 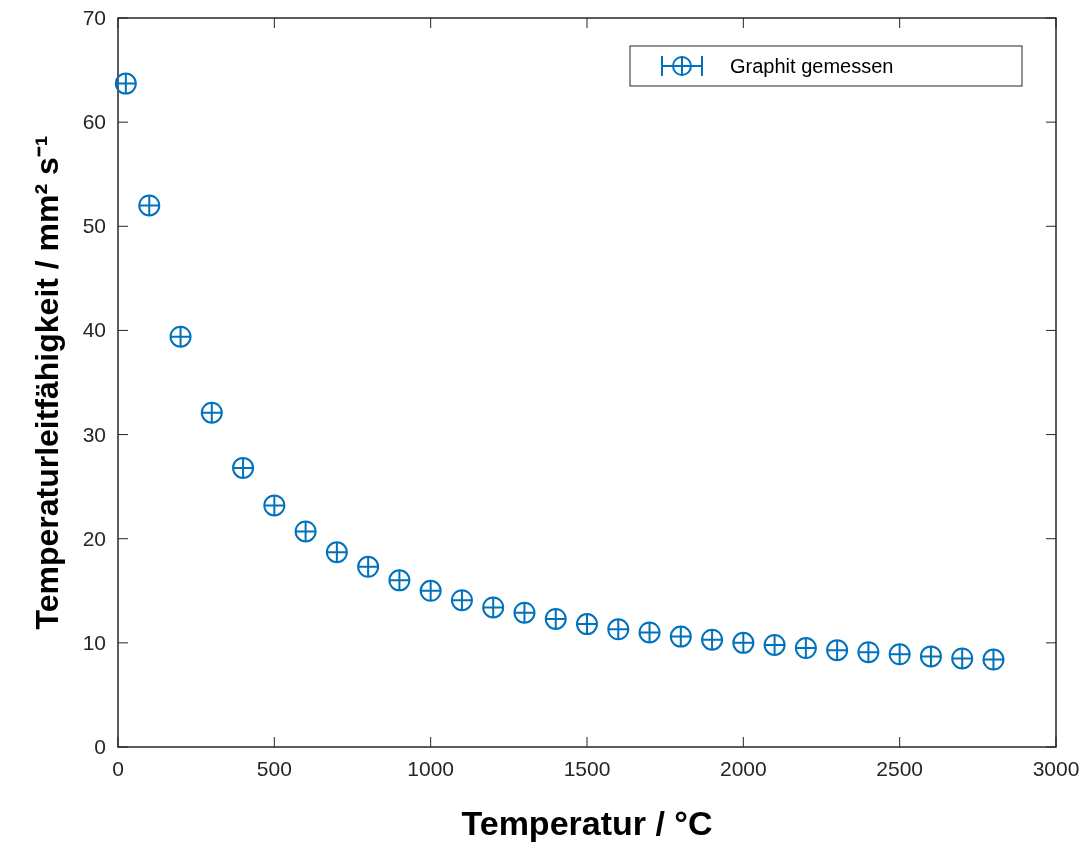 What do you see at coordinates (587, 768) in the screenshot?
I see `x-tick-label: 1500` at bounding box center [587, 768].